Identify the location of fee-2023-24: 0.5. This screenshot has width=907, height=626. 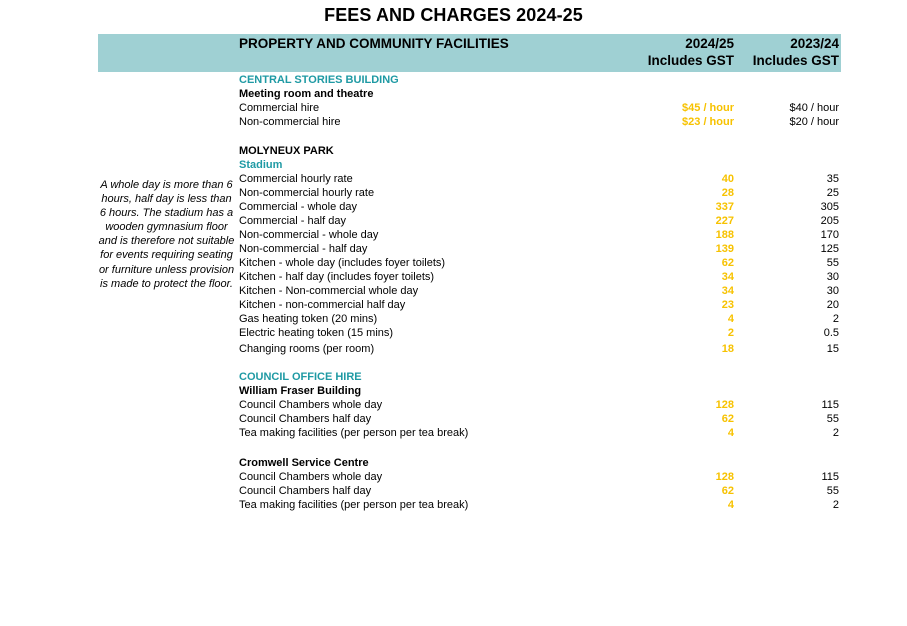
(831, 333).